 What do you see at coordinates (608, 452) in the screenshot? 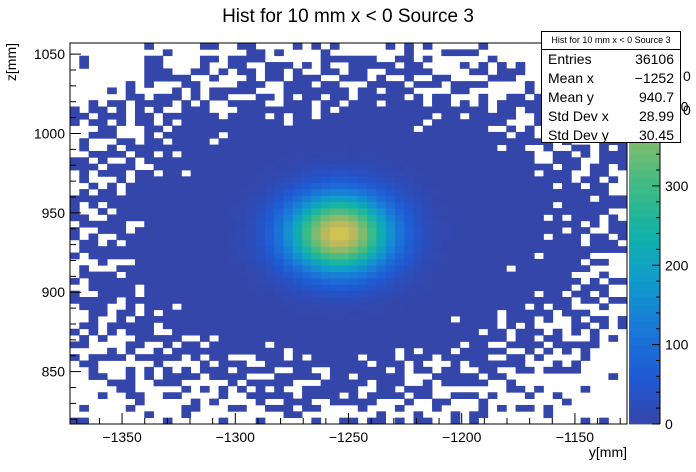
I see `x-axis-label: y[mm]` at bounding box center [608, 452].